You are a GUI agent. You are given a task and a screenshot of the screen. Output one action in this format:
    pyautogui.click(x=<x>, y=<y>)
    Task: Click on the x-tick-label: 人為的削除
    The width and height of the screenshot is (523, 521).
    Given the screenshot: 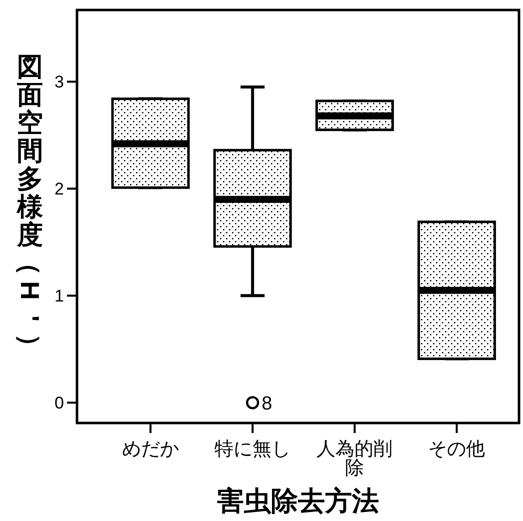 What is the action you would take?
    pyautogui.click(x=354, y=459)
    